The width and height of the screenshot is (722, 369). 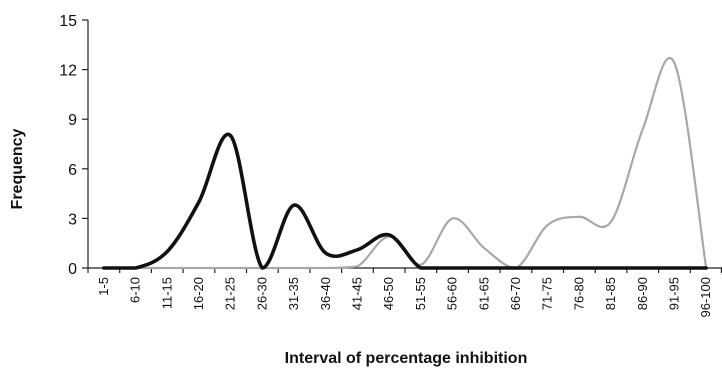 I want to click on x-tick-label: 31-35, so click(x=293, y=293).